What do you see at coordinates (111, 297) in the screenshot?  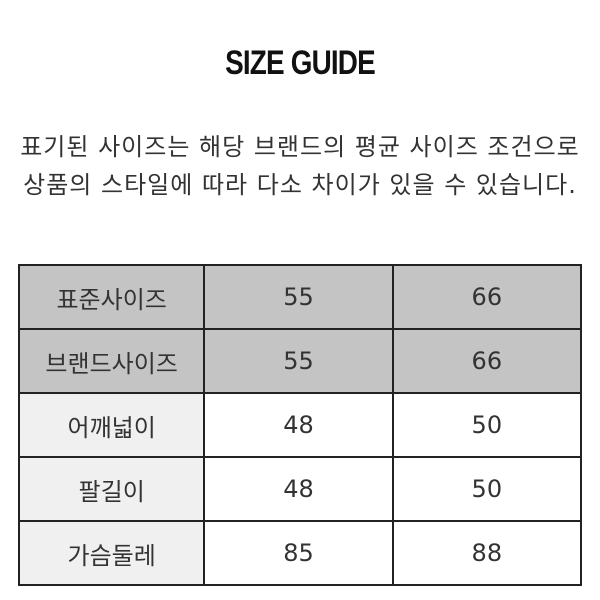 I see `row-label: 표준사이즈` at bounding box center [111, 297].